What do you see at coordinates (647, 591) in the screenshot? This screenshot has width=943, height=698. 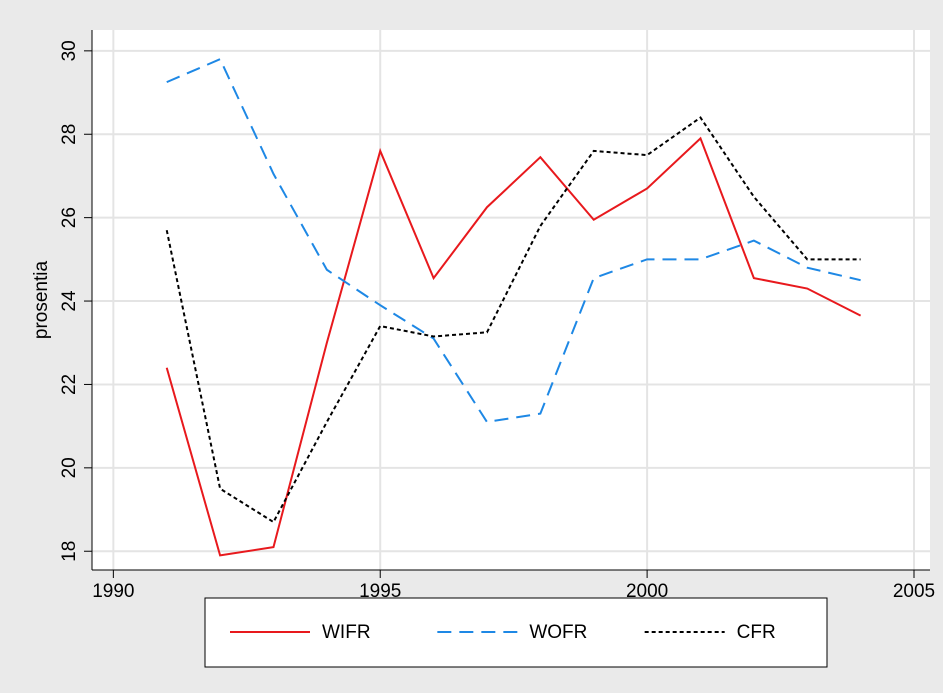 I see `x-tick-label: 2000` at bounding box center [647, 591].